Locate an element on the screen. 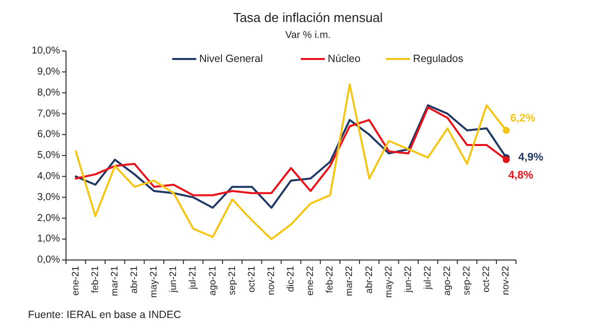  x-tick-label: feb-22 is located at coordinates (330, 279).